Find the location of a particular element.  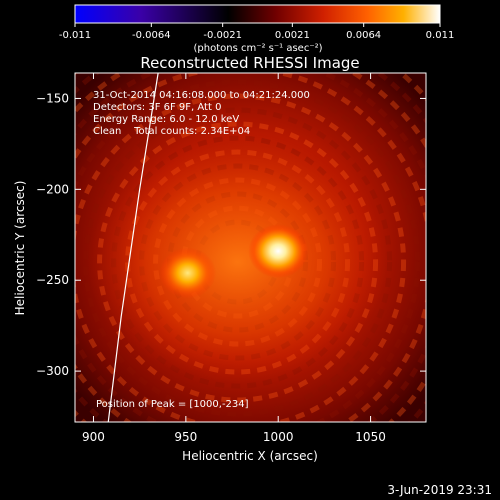

colorbar-ticks: -0.011 -0.0064 -0.0021 0.0021 0.0064 0.011 is located at coordinates (256, 32).